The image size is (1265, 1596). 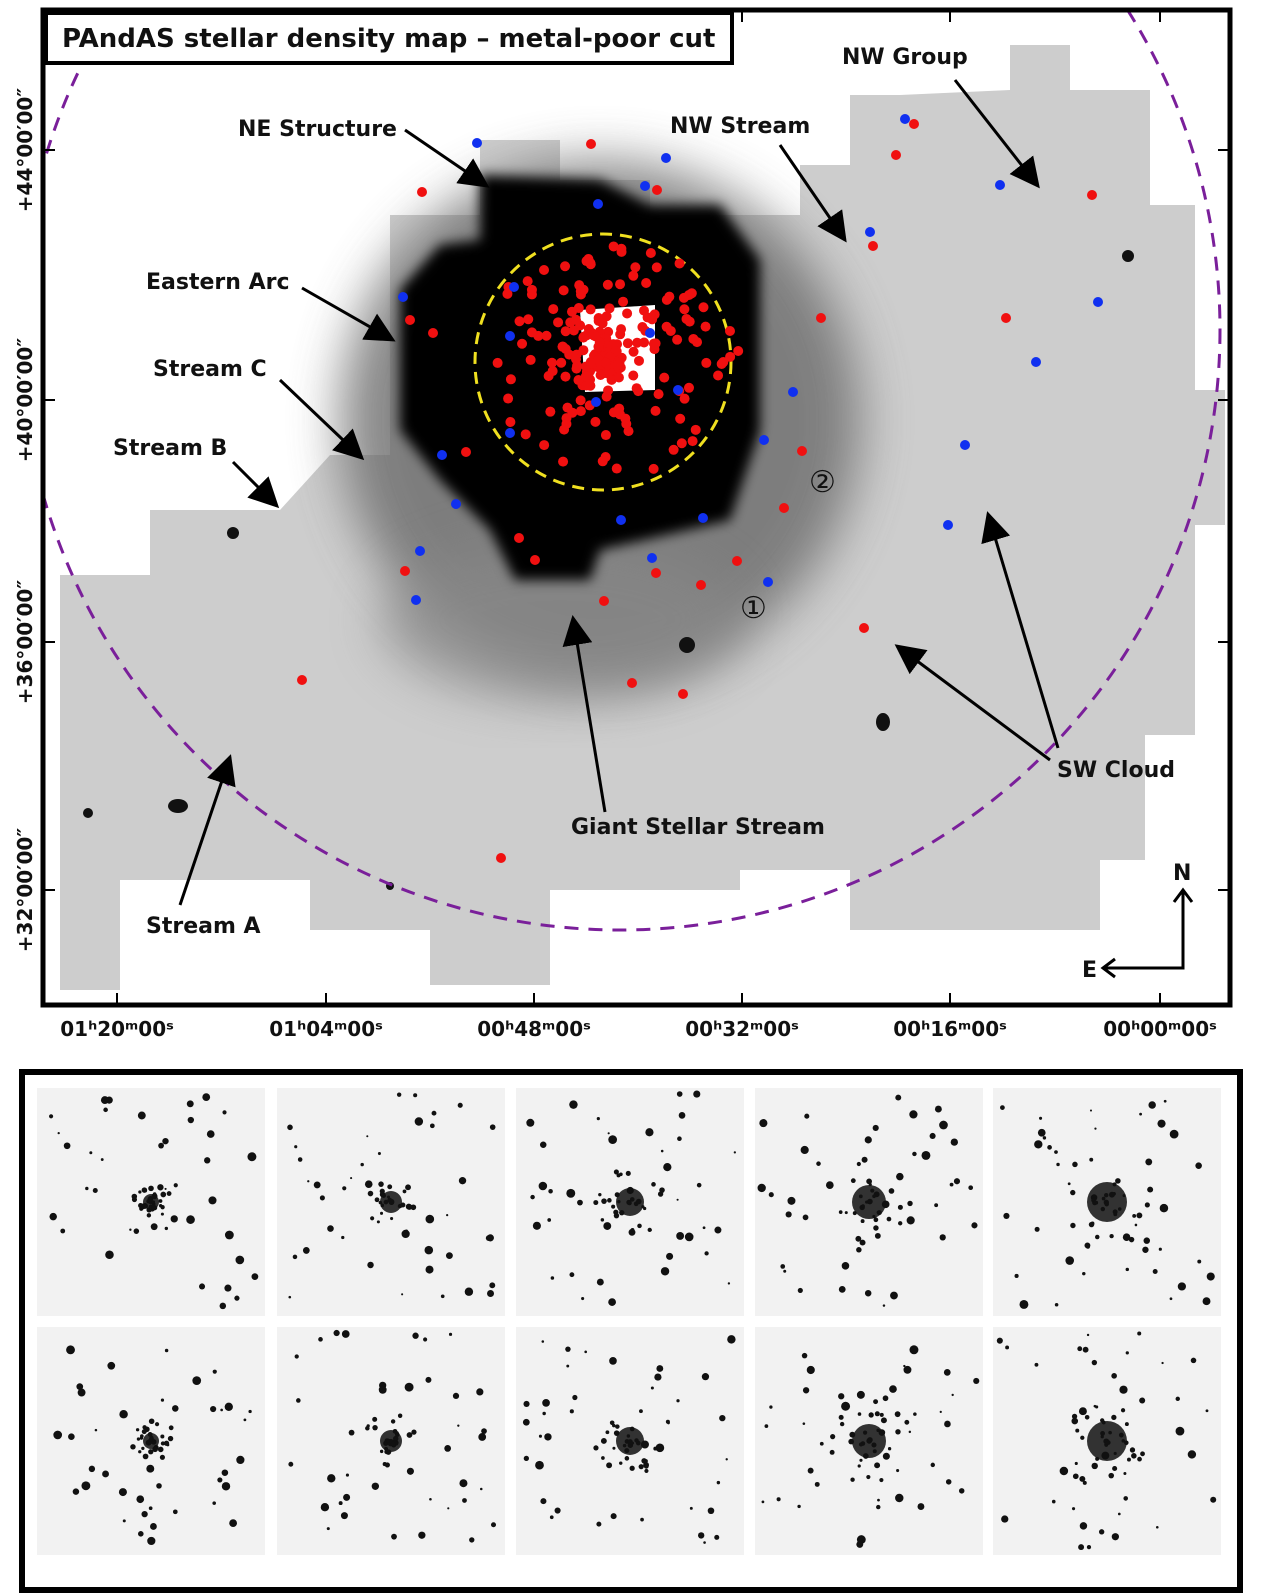 I want to click on gss-glow, so click(x=560, y=620).